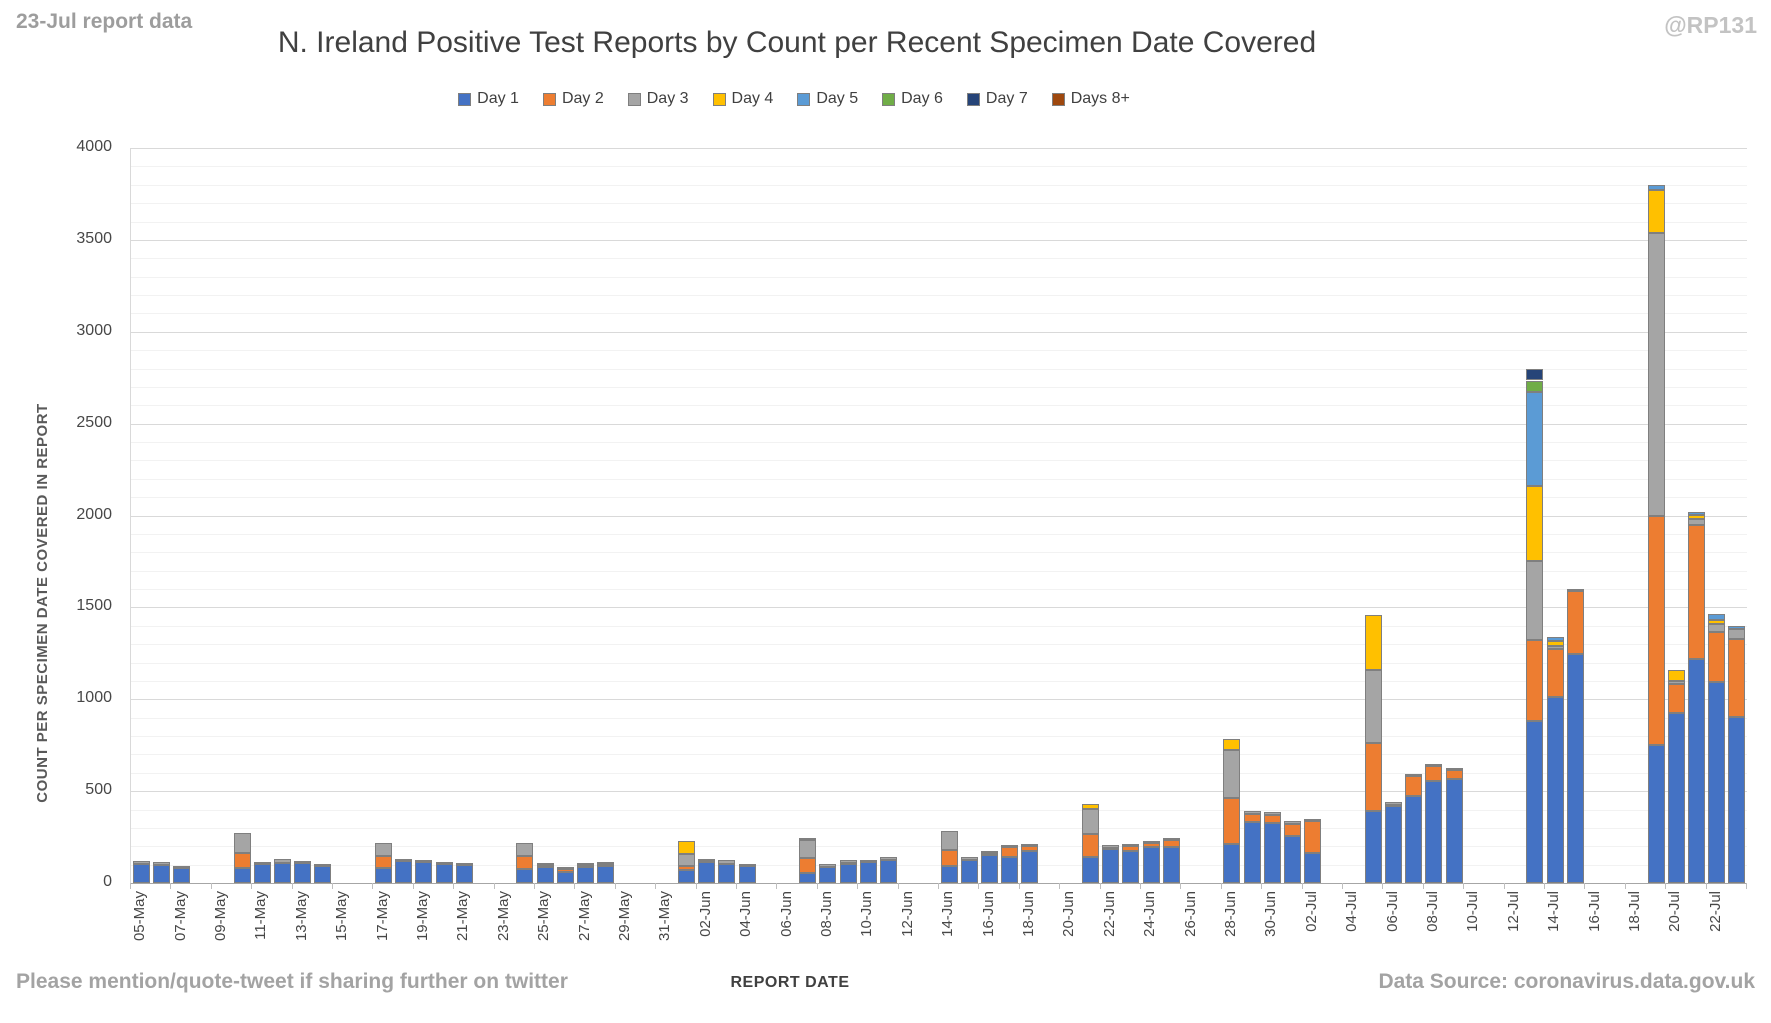  What do you see at coordinates (1434, 773) in the screenshot?
I see `bar-segment-08-Jul-day2` at bounding box center [1434, 773].